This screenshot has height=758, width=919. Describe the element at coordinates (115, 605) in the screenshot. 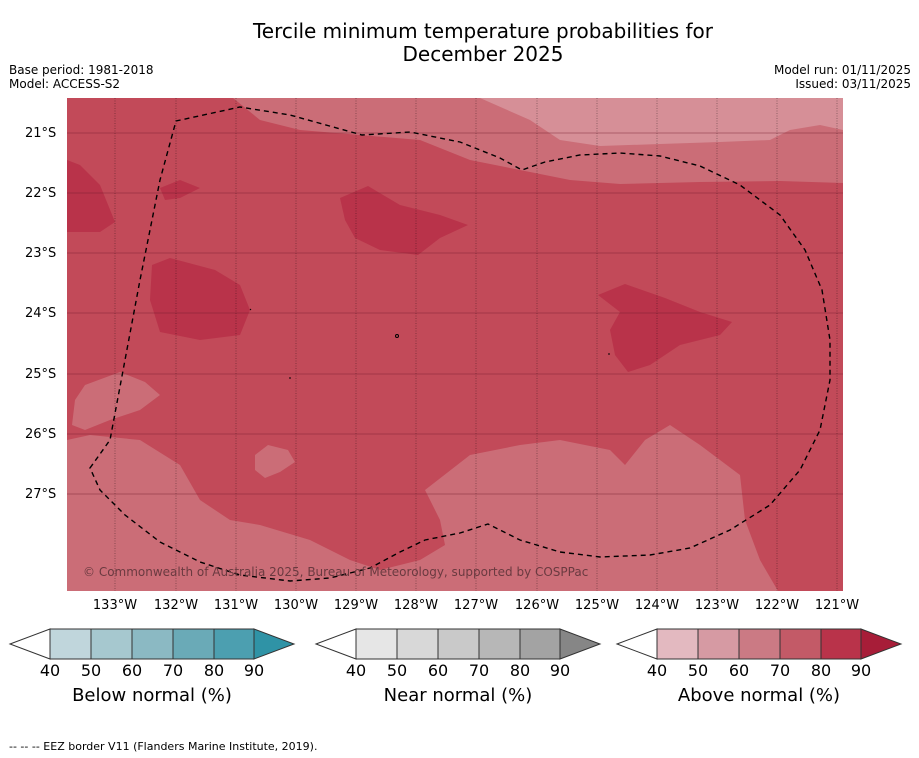

I see `lon-label: 133°W` at that location.